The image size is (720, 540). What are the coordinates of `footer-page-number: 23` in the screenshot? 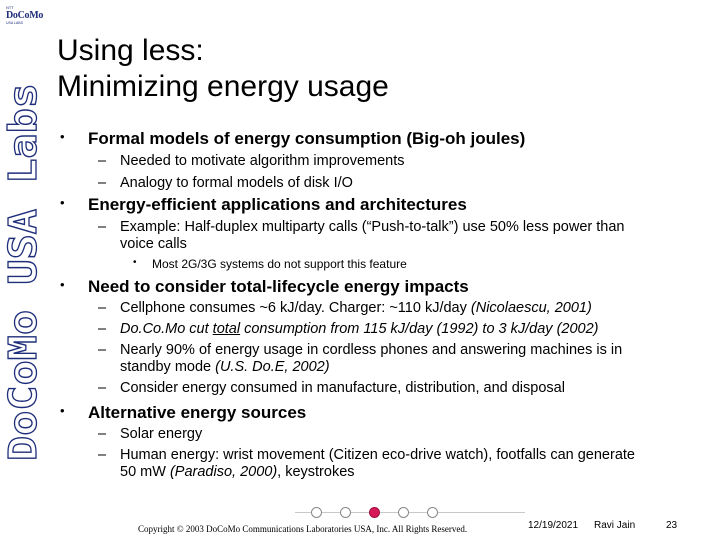 It's located at (672, 525).